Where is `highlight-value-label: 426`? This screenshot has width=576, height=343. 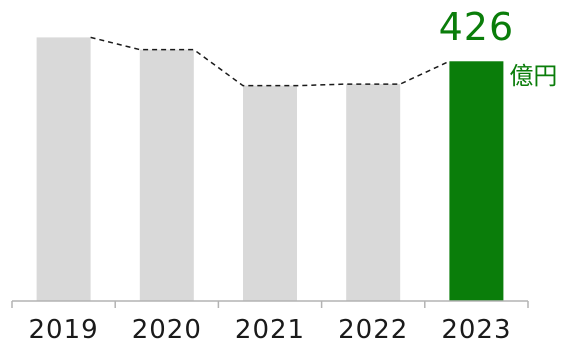
highlight-value-label: 426 is located at coordinates (477, 27).